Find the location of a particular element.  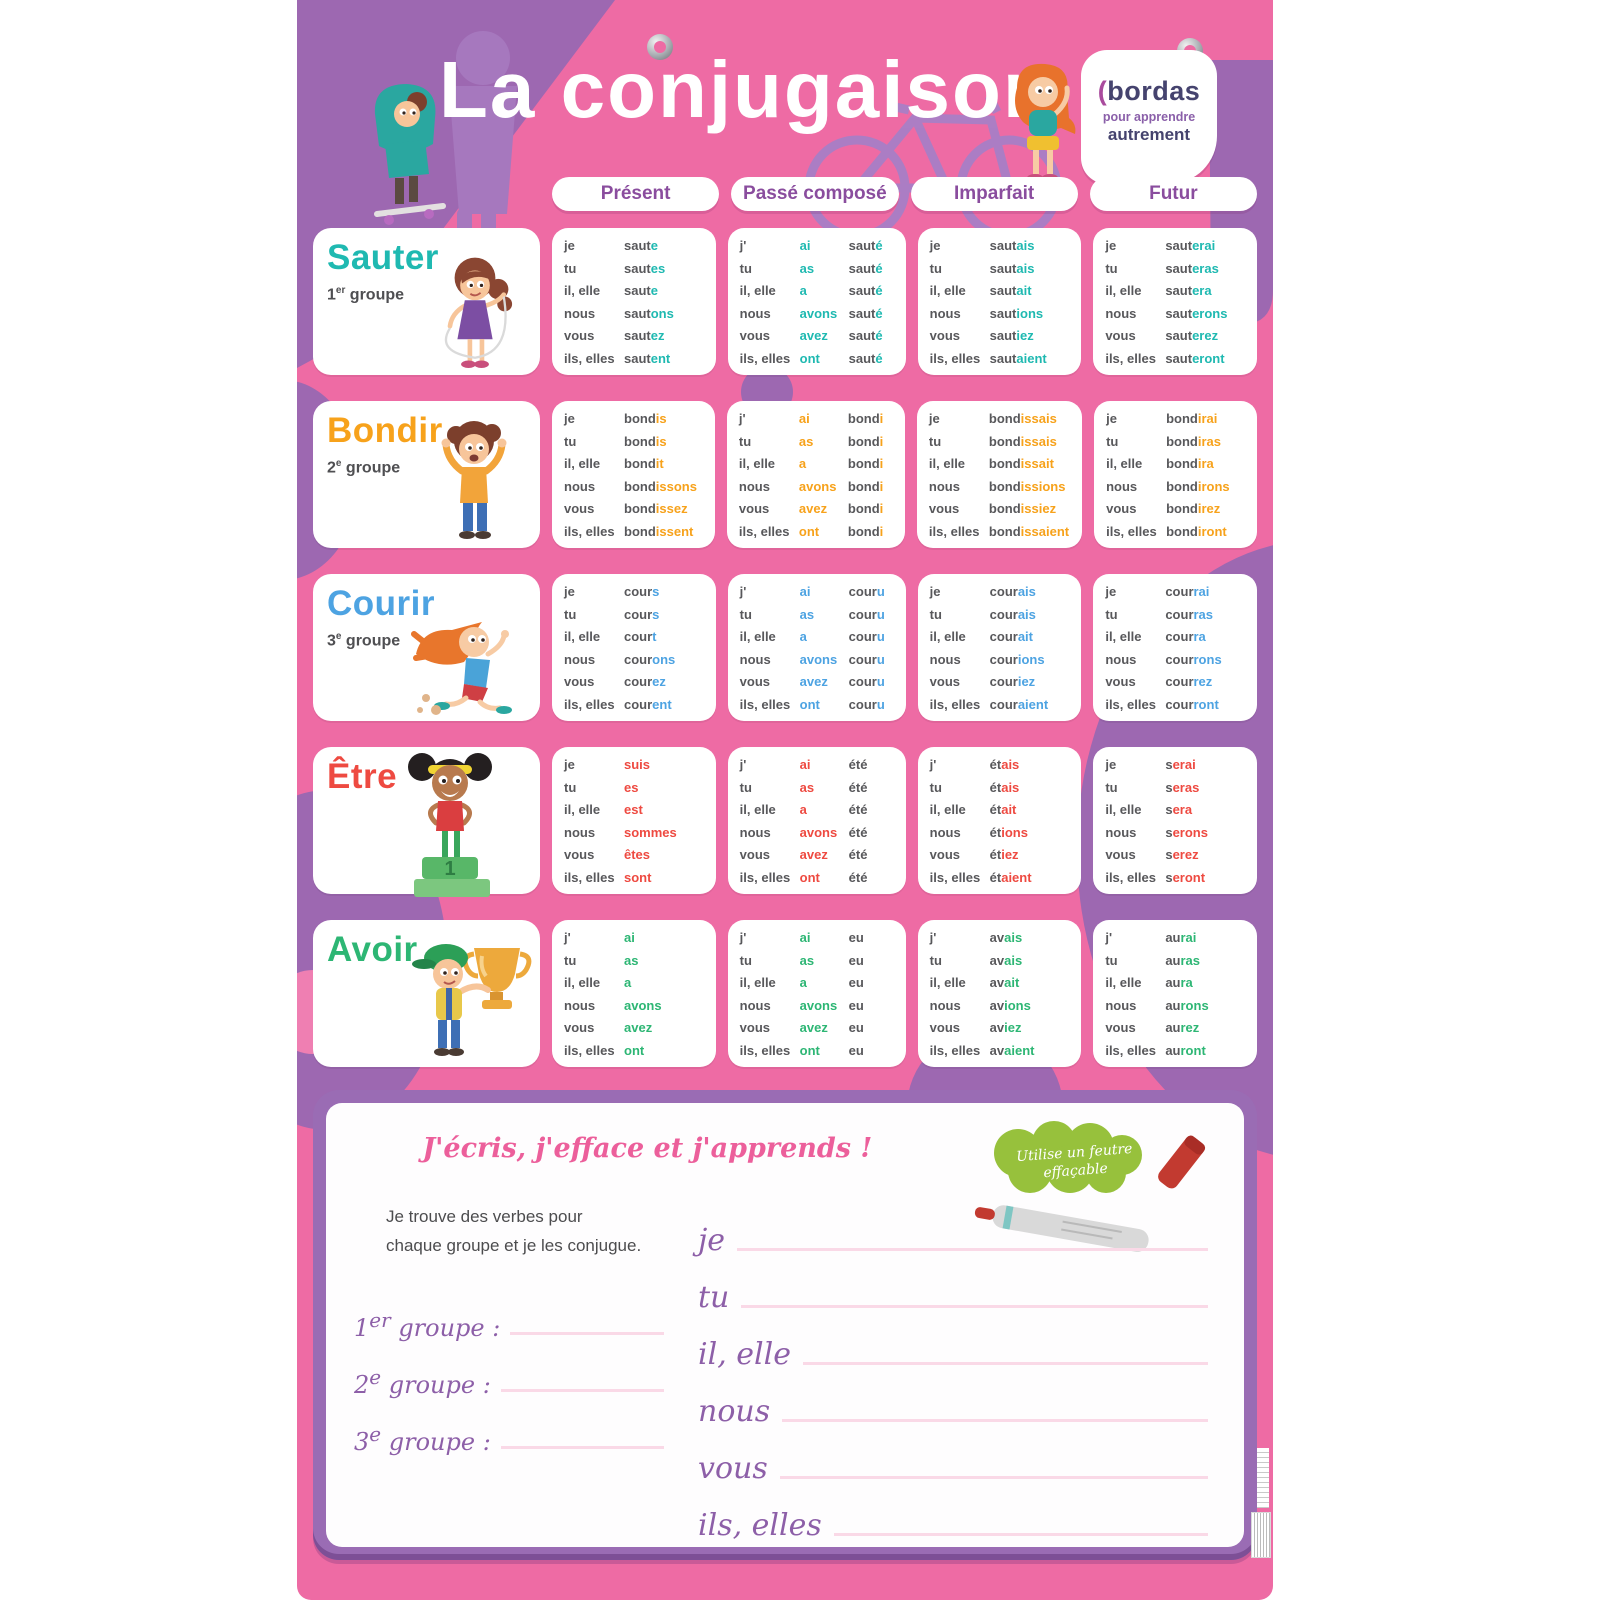

verb-word: bondiras is located at coordinates (1193, 441).